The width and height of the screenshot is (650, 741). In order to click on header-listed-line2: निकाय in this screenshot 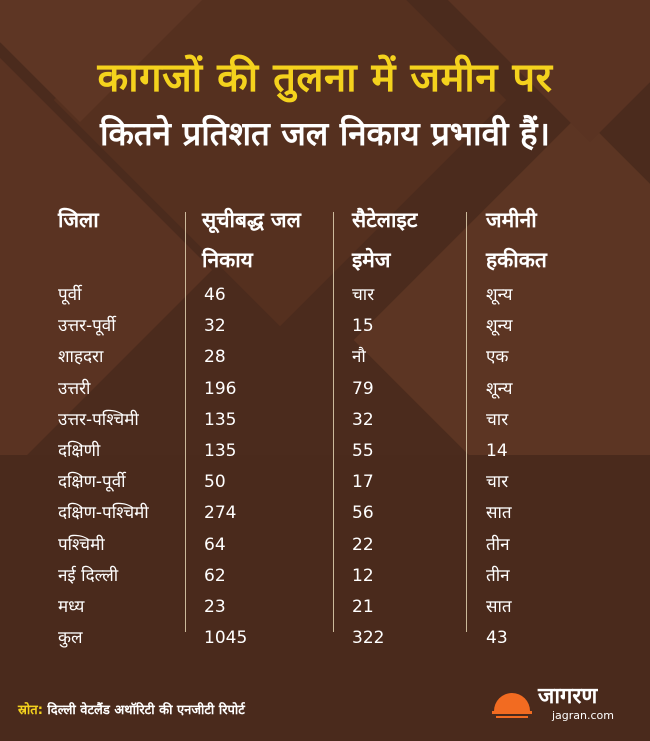, I will do `click(227, 260)`.